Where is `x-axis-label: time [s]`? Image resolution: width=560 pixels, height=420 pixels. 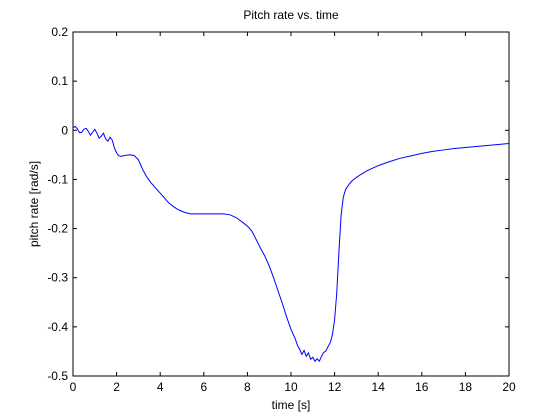
x-axis-label: time [s] is located at coordinates (291, 405).